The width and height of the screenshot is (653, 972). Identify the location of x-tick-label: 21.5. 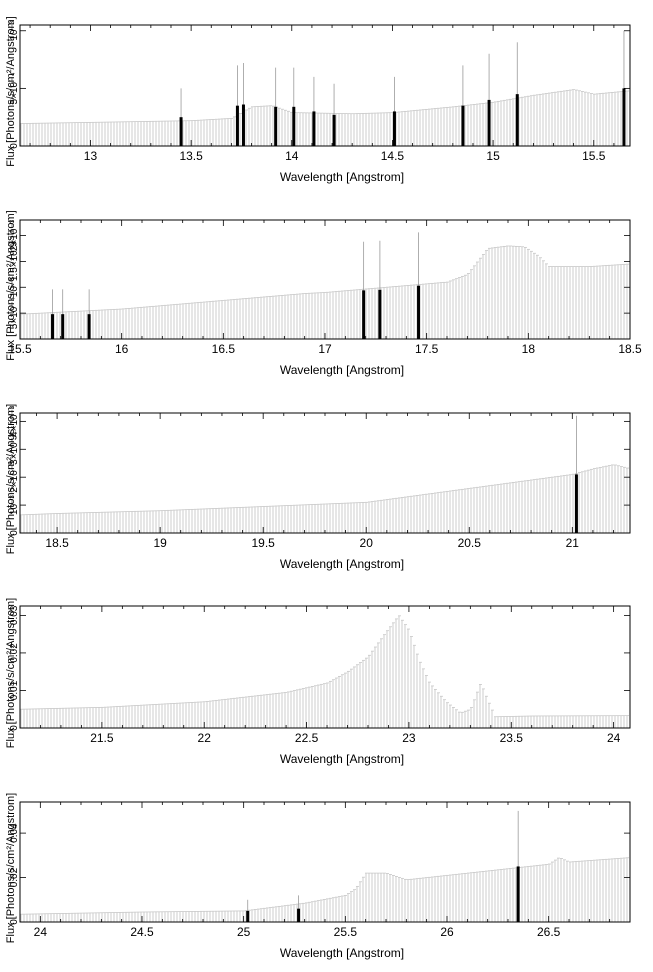
(102, 738).